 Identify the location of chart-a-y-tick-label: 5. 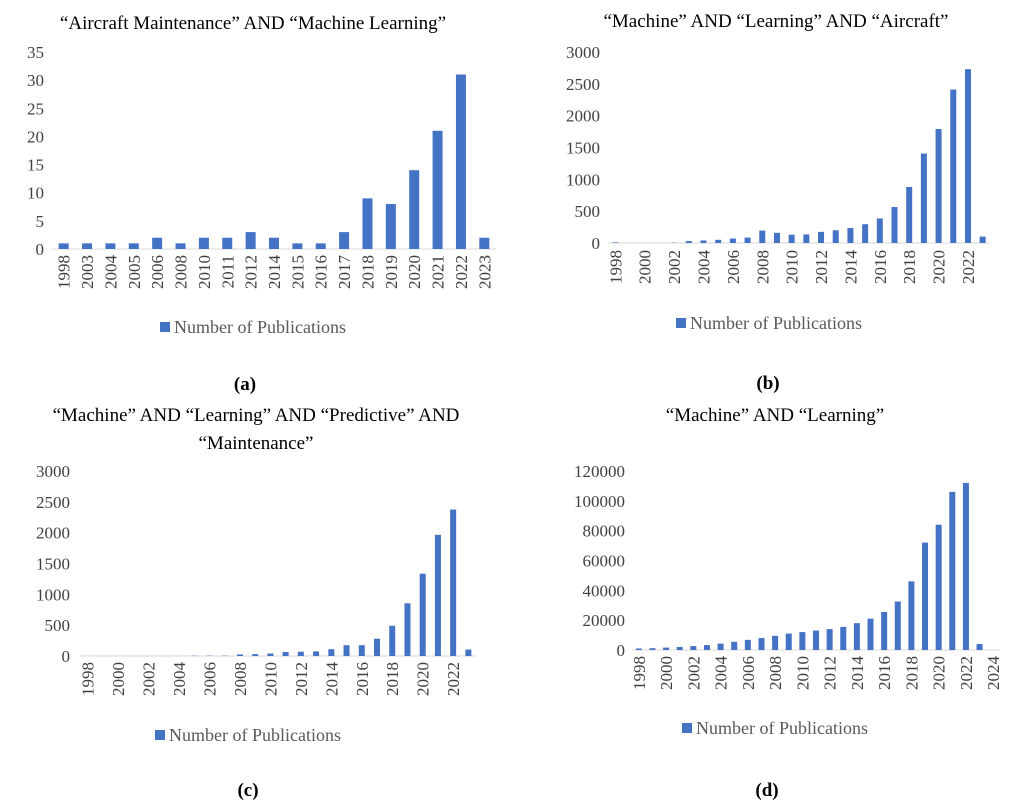
(40, 221).